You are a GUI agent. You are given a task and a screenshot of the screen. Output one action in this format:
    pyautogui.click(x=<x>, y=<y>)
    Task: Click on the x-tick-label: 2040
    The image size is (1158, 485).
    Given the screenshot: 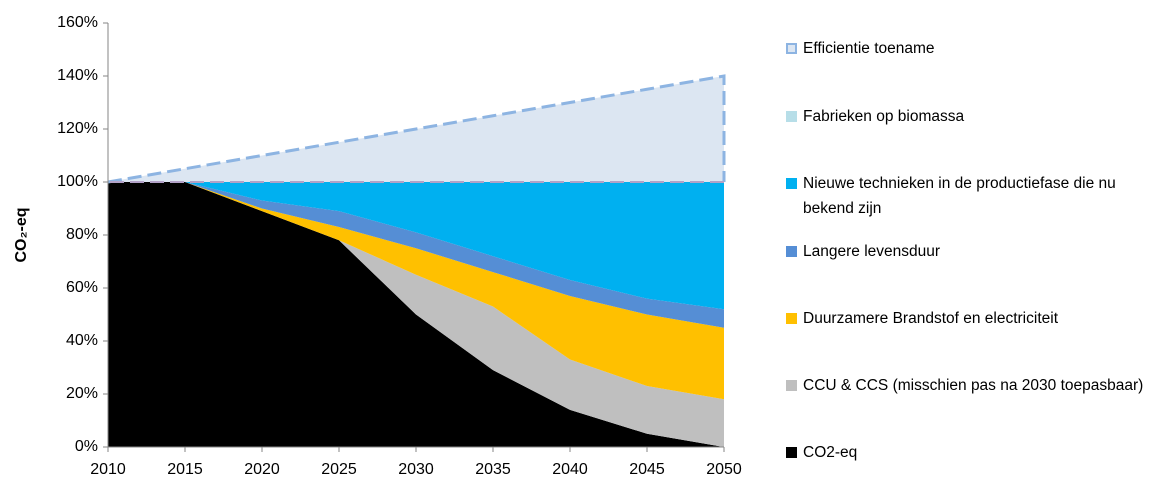 What is the action you would take?
    pyautogui.click(x=570, y=469)
    